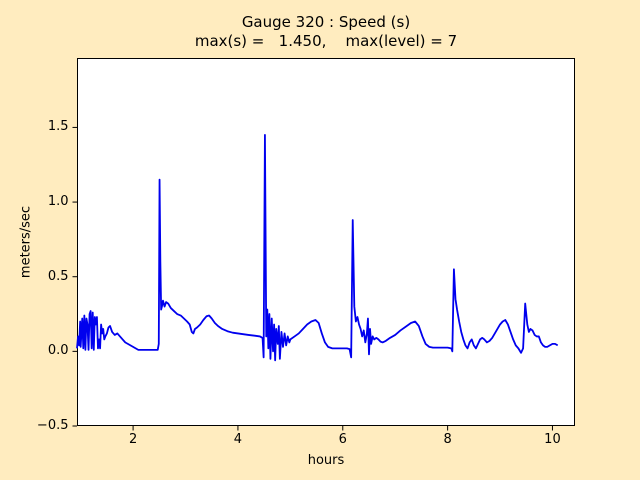  What do you see at coordinates (58, 202) in the screenshot?
I see `y-tick-label: 1.0` at bounding box center [58, 202].